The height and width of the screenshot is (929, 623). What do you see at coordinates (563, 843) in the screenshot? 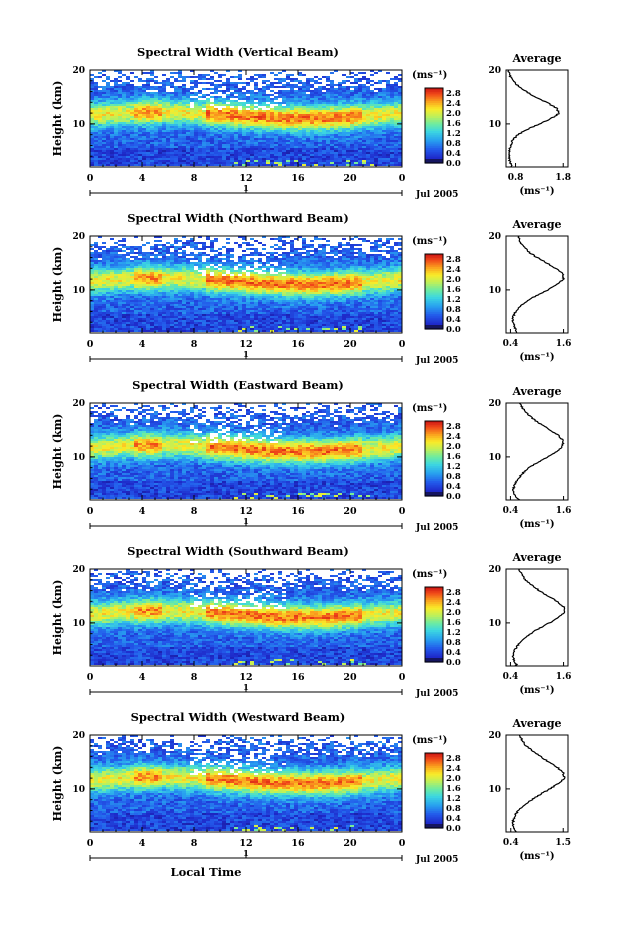
I see `profile-x-tick-label: 1.5` at bounding box center [563, 843].